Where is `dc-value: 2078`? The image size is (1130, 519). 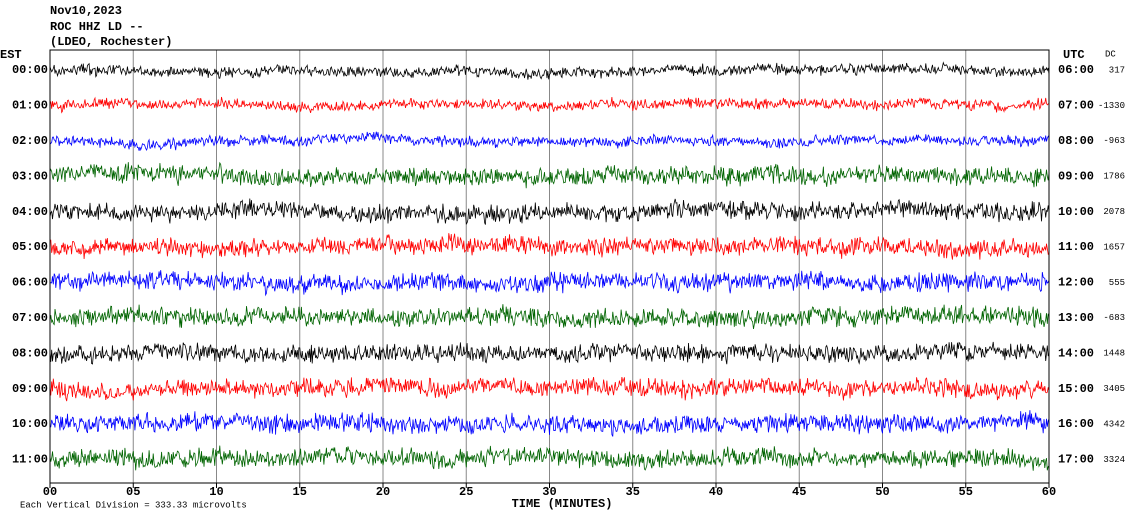
dc-value: 2078 is located at coordinates (1114, 212).